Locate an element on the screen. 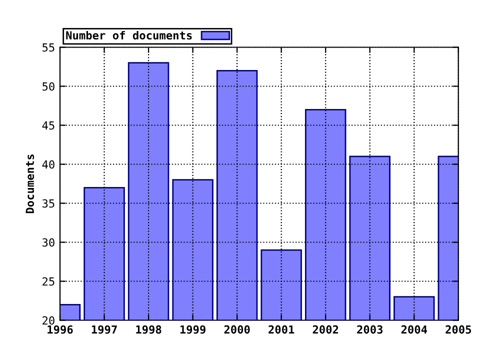  x-tick-label: 1996 is located at coordinates (60, 329).